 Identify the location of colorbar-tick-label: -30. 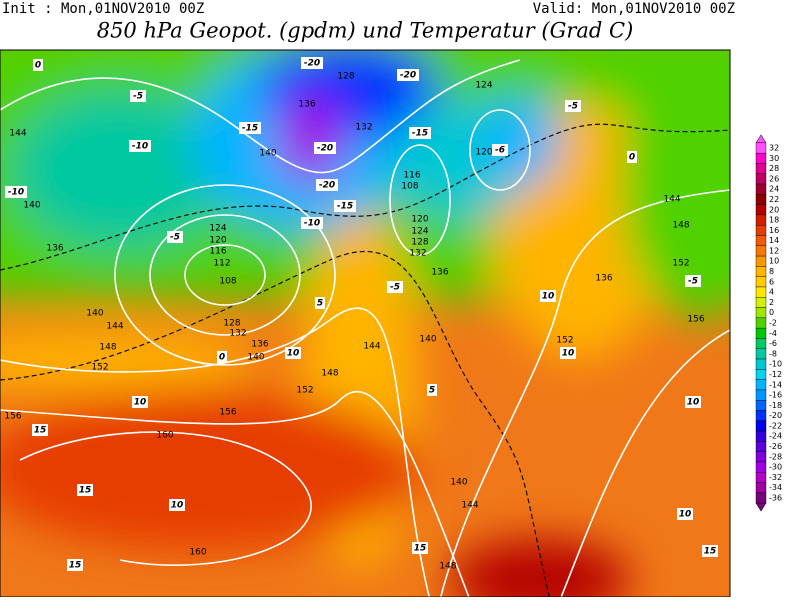
(775, 467).